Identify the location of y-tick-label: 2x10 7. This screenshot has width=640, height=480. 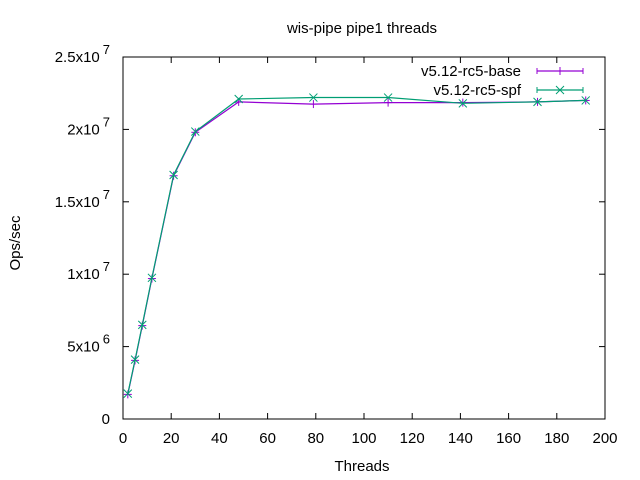
(88, 126).